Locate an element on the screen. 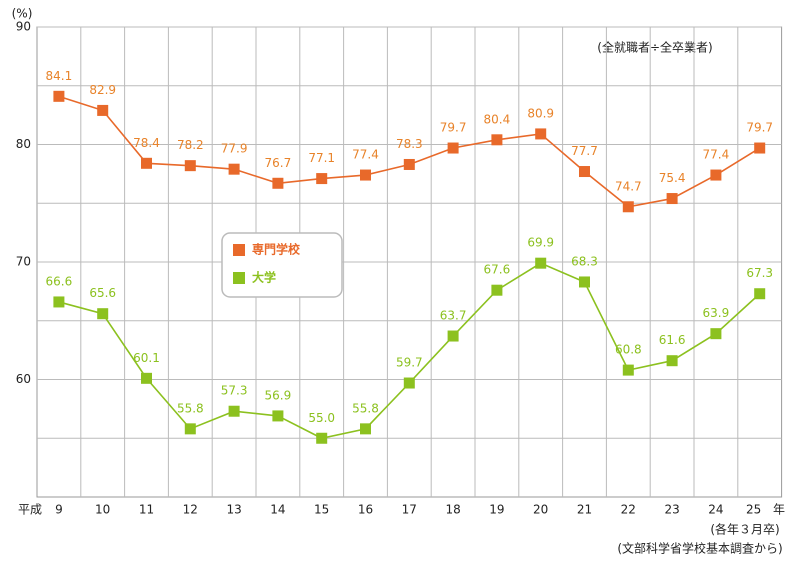 This screenshot has width=800, height=566. y-tick-label: 60 is located at coordinates (23, 379).